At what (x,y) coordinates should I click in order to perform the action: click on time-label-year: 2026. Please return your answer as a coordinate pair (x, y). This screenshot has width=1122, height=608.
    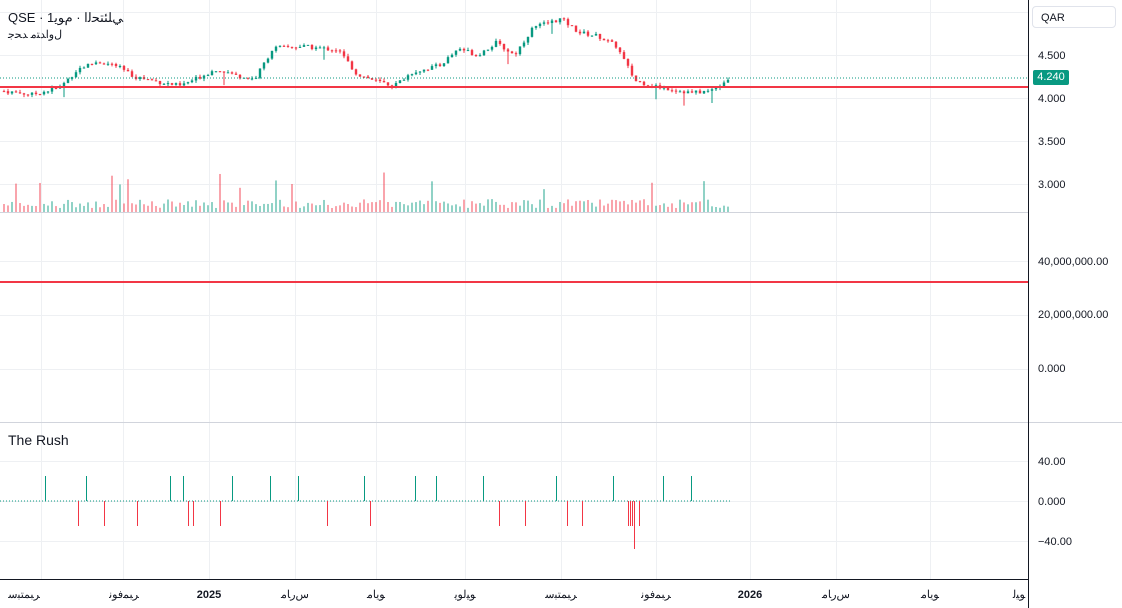
    Looking at the image, I should click on (750, 595).